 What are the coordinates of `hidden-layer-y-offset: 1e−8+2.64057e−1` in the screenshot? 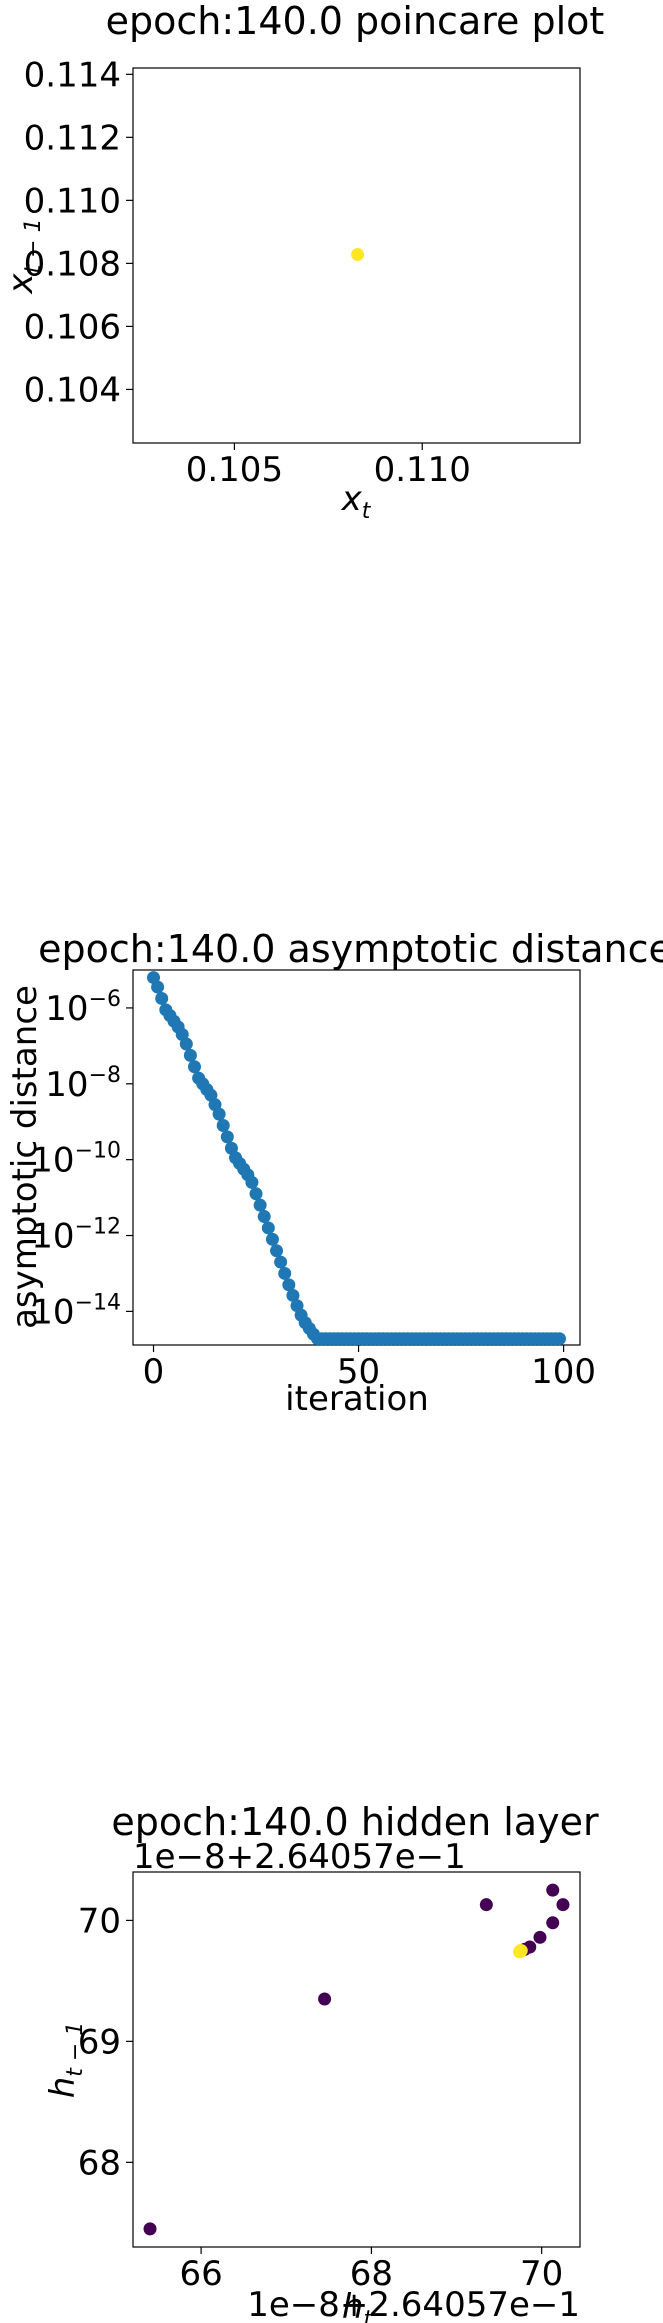 It's located at (299, 1857).